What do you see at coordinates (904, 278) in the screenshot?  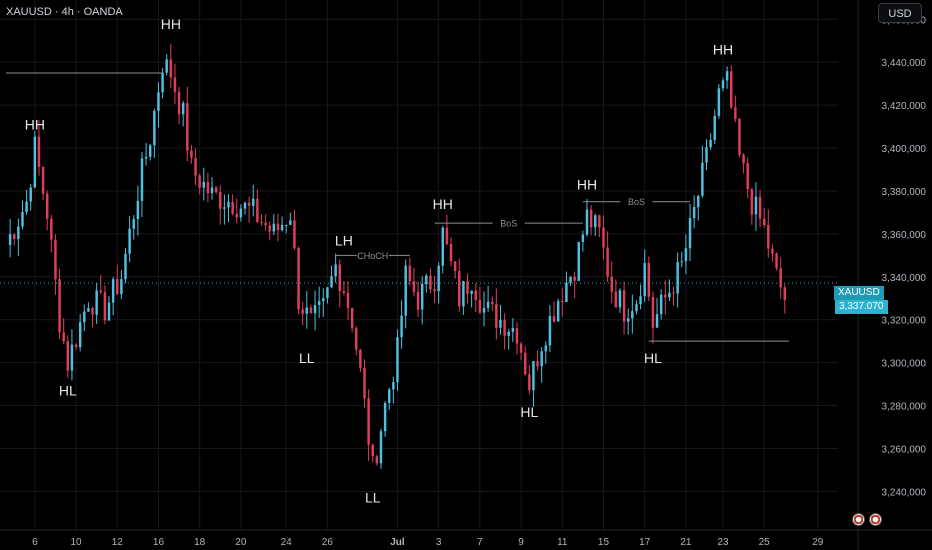 I see `y-tick-label: 3,340,000` at bounding box center [904, 278].